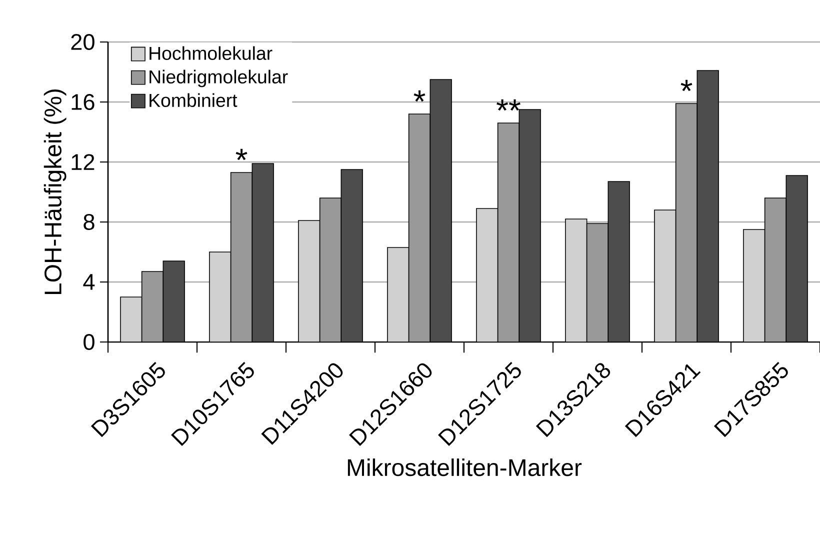 The height and width of the screenshot is (538, 820). I want to click on legend-label: Niedrigmolekular, so click(219, 79).